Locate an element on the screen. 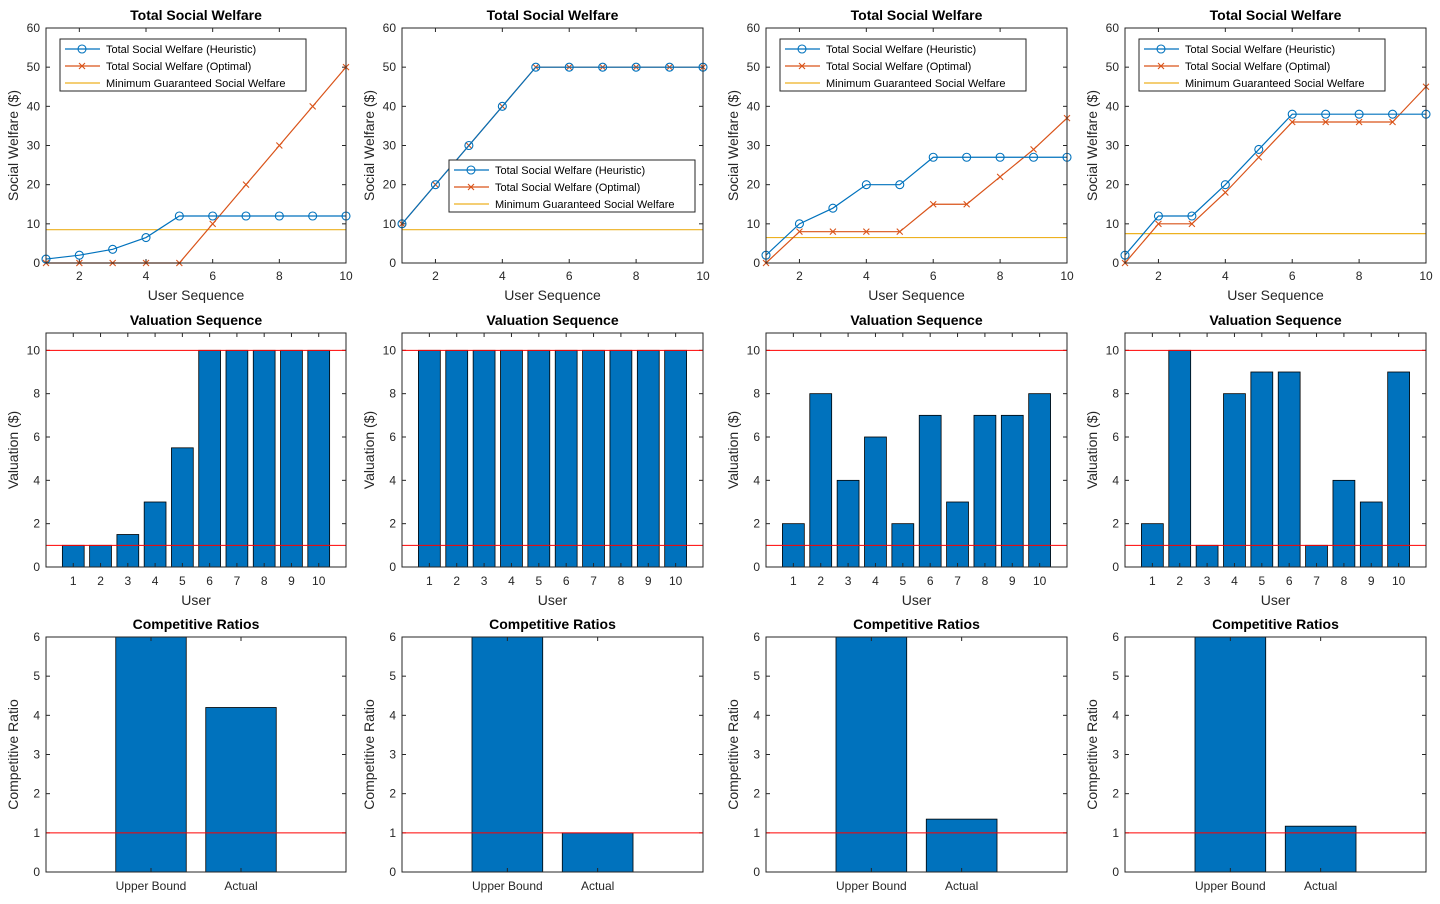 The image size is (1440, 904). x-tick-label: 7 is located at coordinates (1316, 581).